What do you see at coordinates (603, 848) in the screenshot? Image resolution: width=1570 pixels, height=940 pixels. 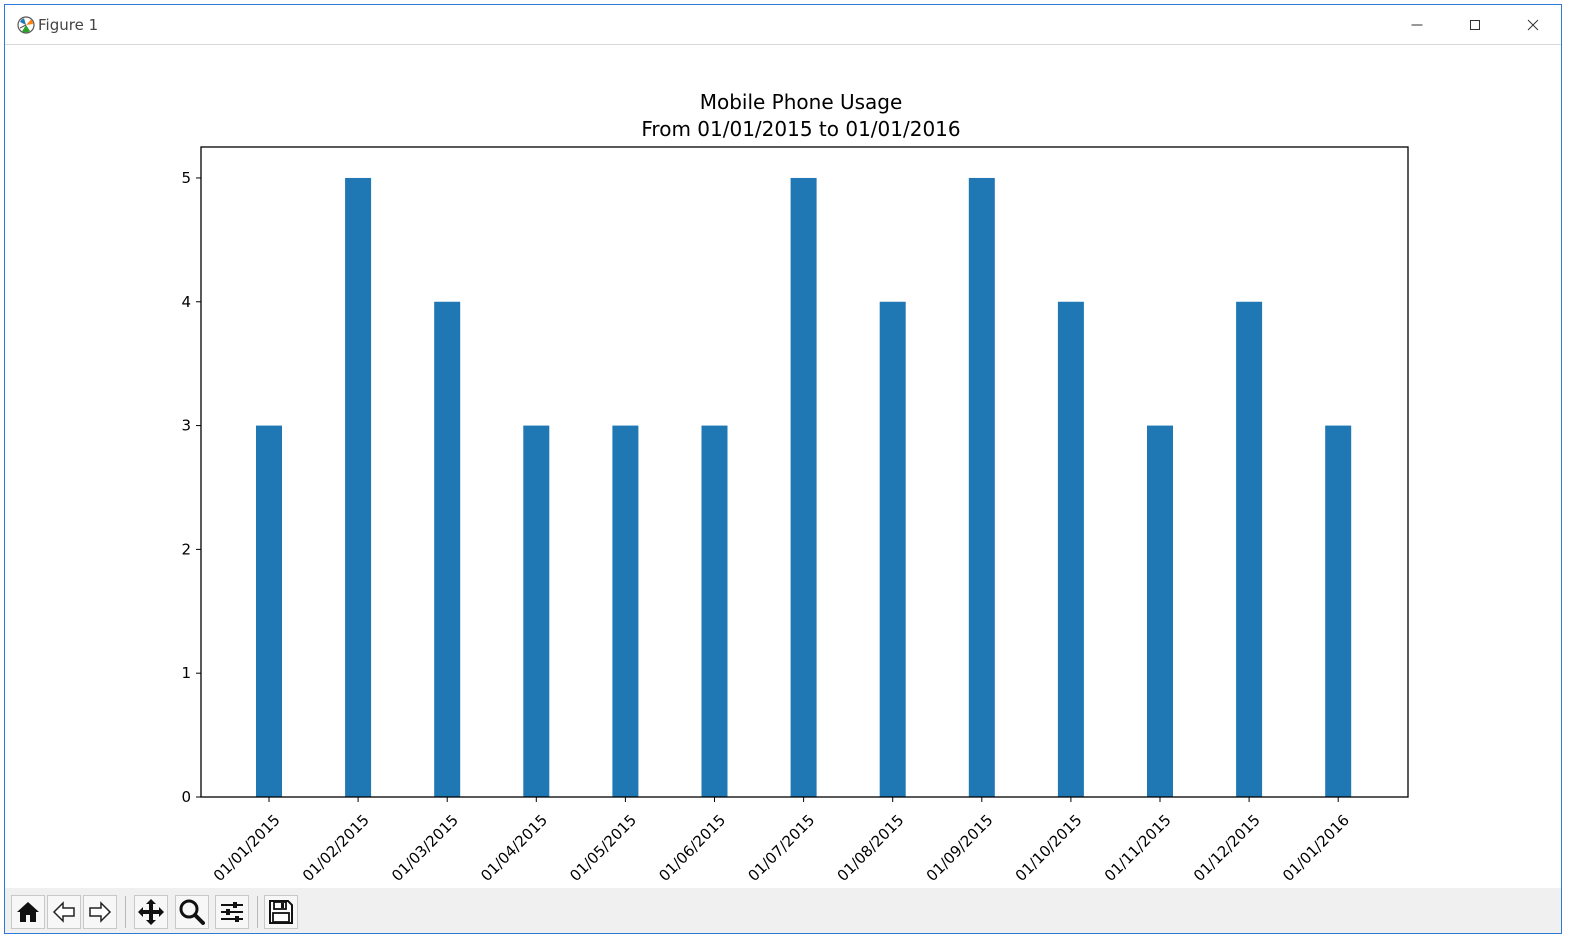 I see `x-tick-label-5: 01/05/2015` at bounding box center [603, 848].